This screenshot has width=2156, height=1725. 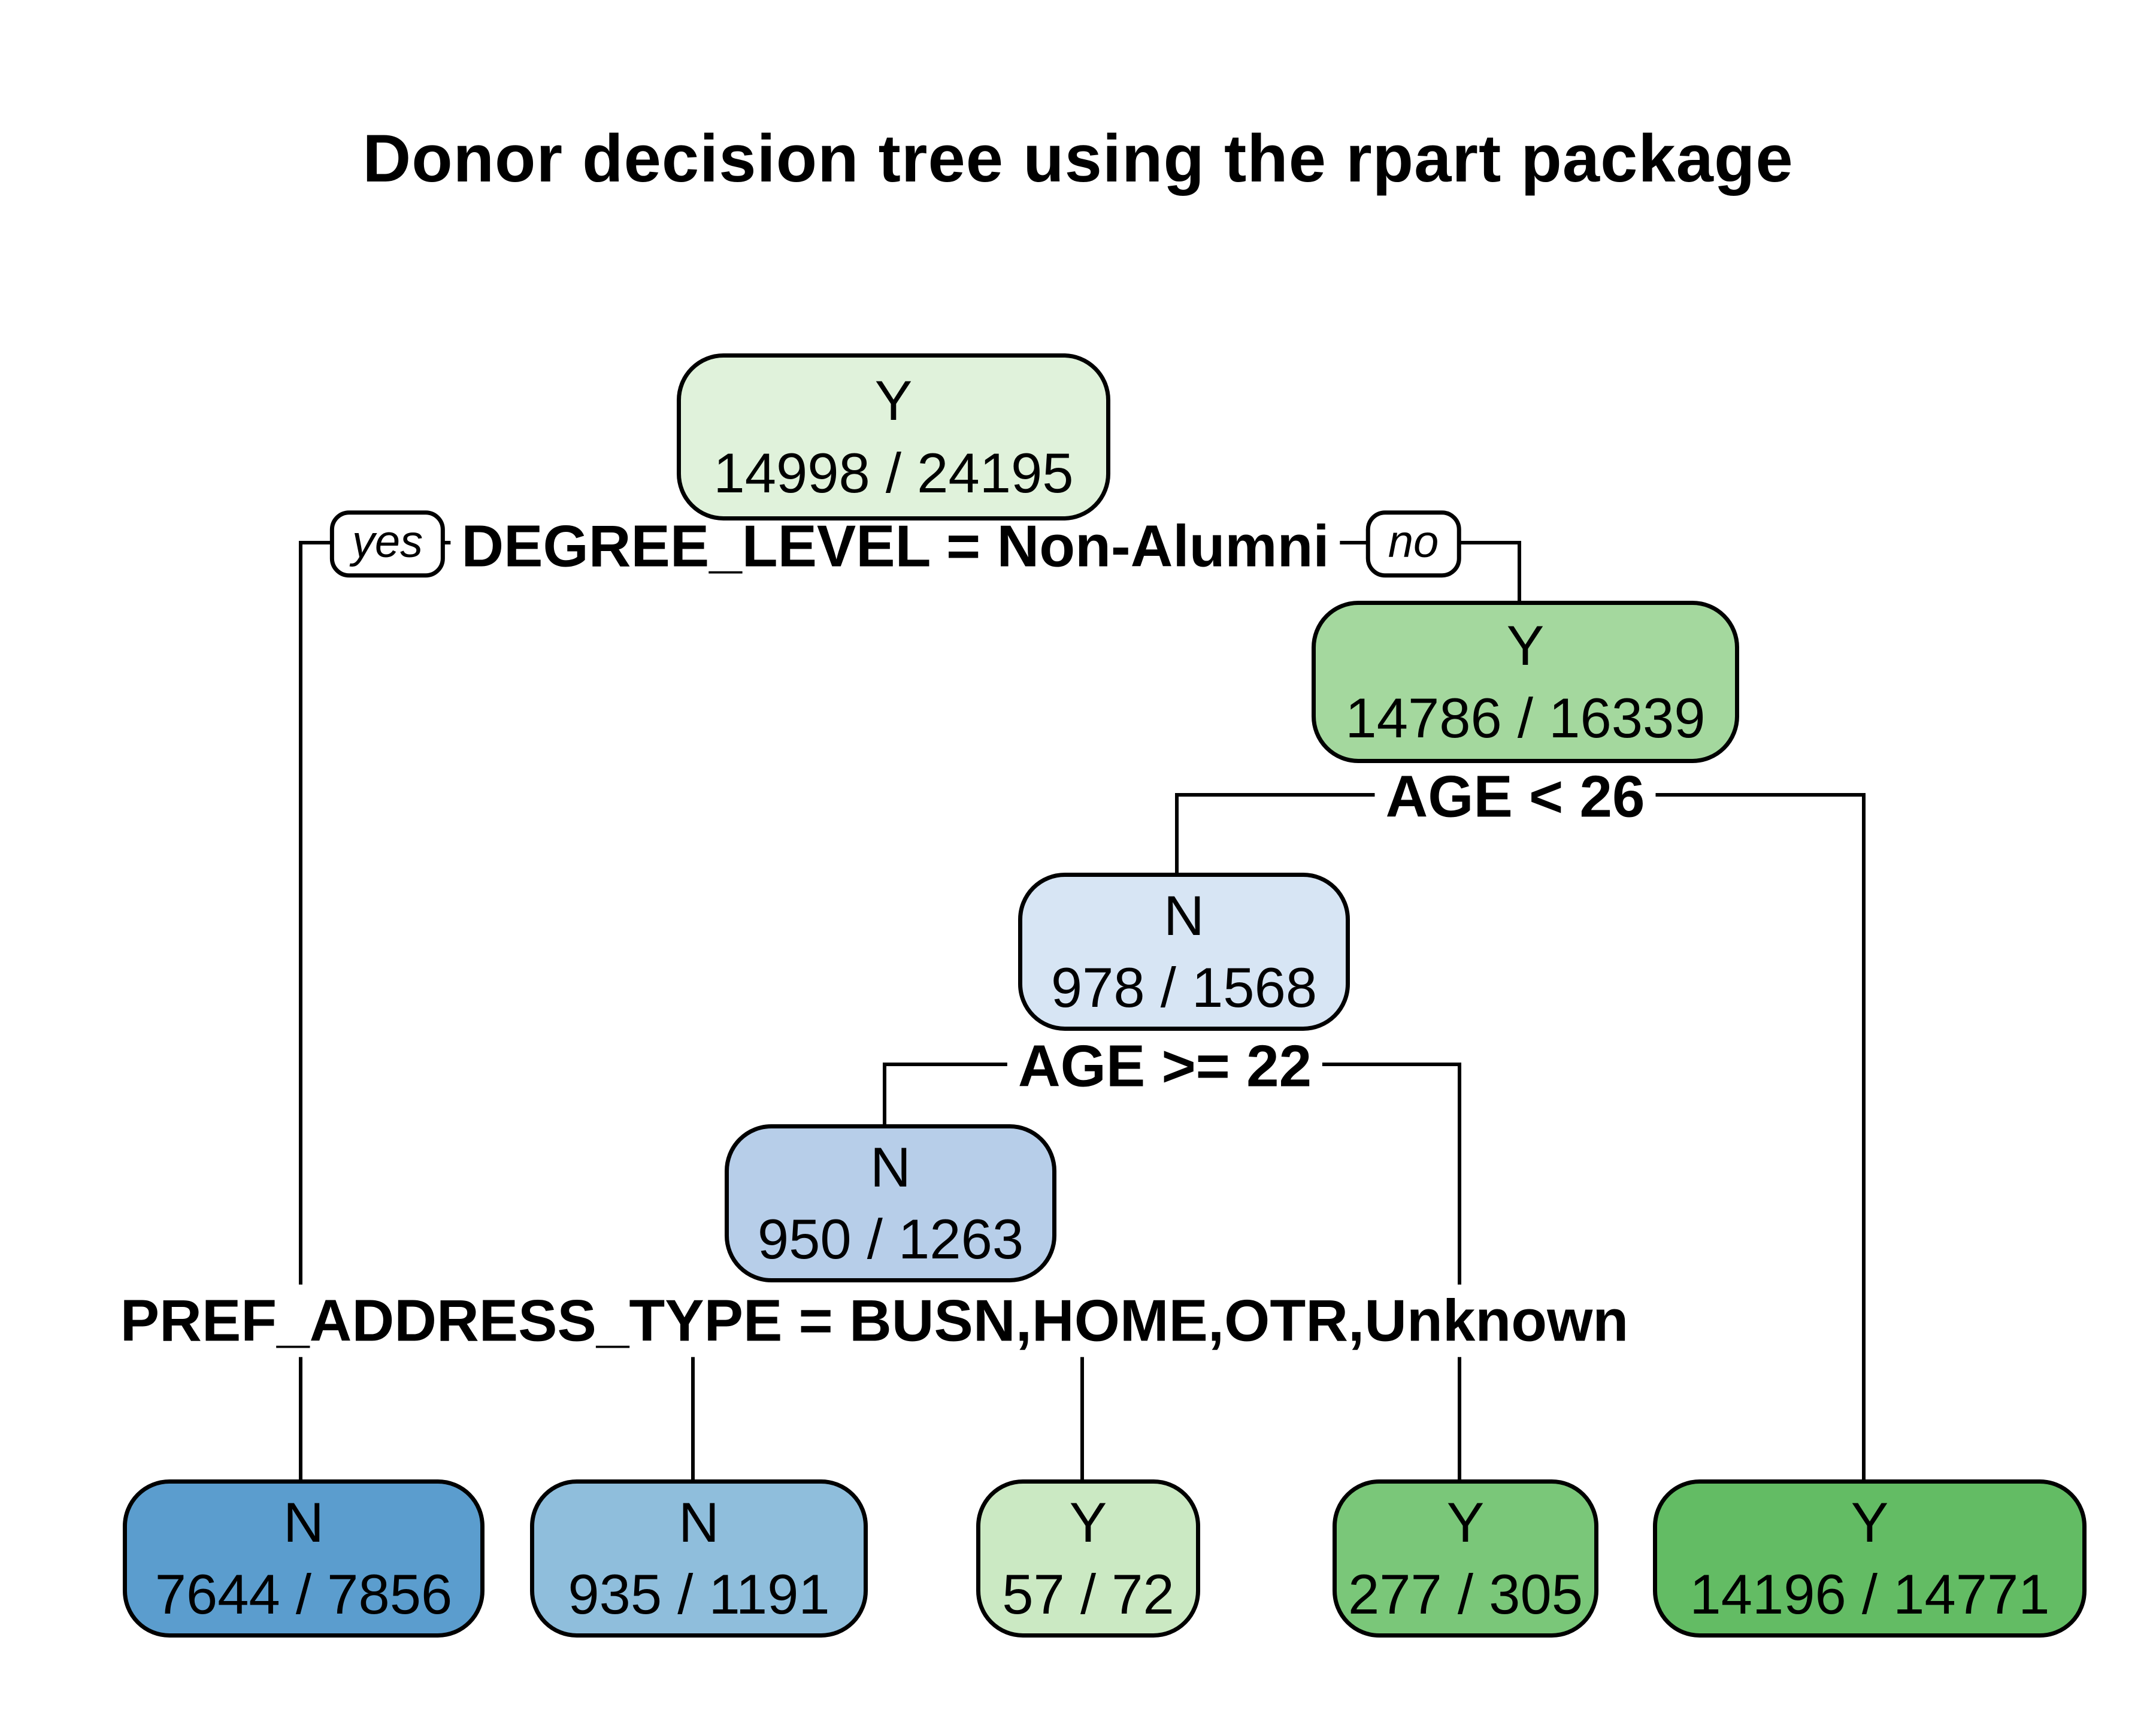 What do you see at coordinates (693, 1400) in the screenshot?
I see `branch-line-pref-yes-vertical` at bounding box center [693, 1400].